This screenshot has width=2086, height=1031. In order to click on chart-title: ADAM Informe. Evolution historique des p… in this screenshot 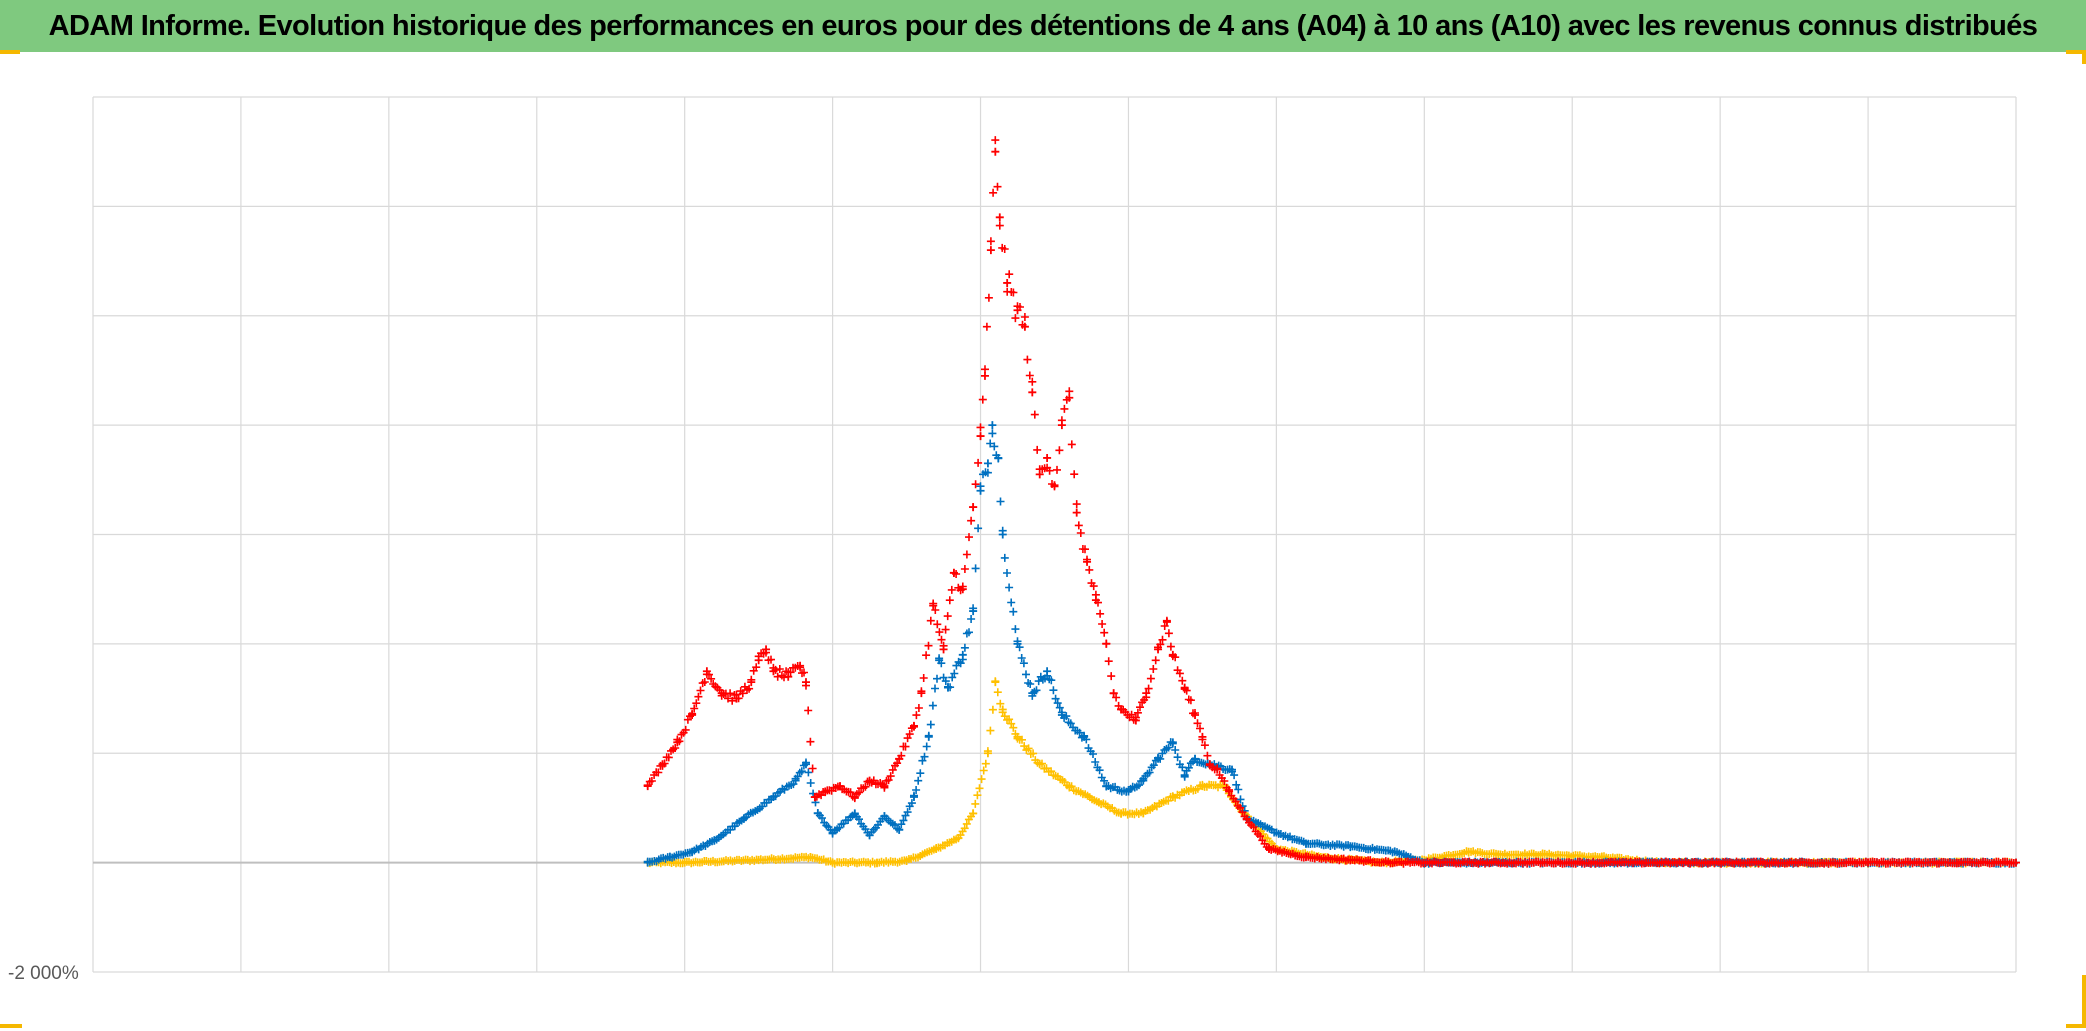, I will do `click(1043, 25)`.